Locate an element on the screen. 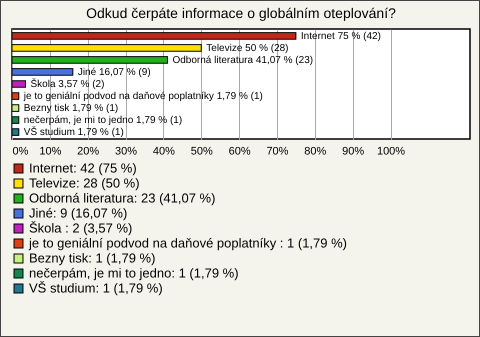 Image resolution: width=480 pixels, height=337 pixels. legend-label: Škola : 2 (3,57 %) is located at coordinates (80, 228).